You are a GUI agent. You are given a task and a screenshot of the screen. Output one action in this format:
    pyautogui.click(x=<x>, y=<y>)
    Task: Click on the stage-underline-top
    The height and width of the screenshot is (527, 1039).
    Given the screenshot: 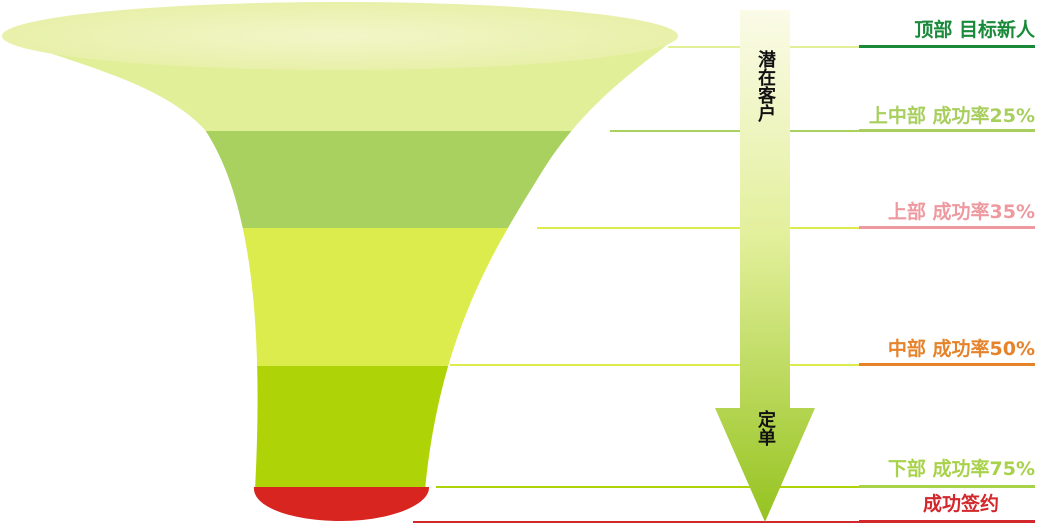 What is the action you would take?
    pyautogui.click(x=947, y=46)
    